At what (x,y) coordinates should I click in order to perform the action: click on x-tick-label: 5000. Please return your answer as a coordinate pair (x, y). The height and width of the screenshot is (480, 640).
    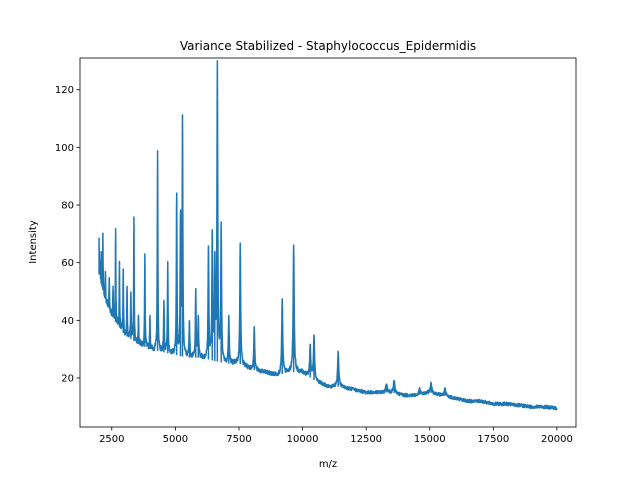
    Looking at the image, I should click on (175, 439).